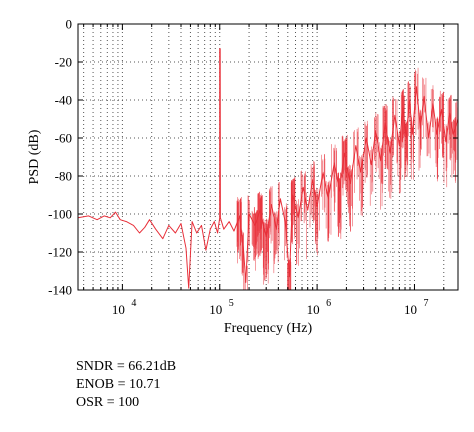 This screenshot has height=432, width=474. I want to click on y-tick-label: -120, so click(60, 252).